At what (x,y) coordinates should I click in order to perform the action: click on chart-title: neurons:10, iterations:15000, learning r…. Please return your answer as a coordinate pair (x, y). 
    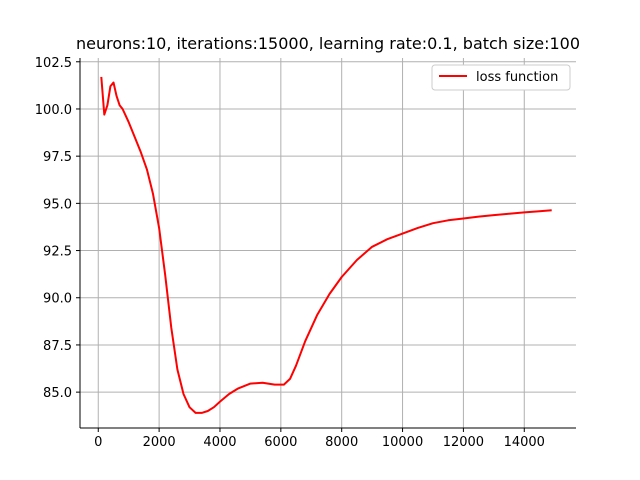
    Looking at the image, I should click on (328, 43).